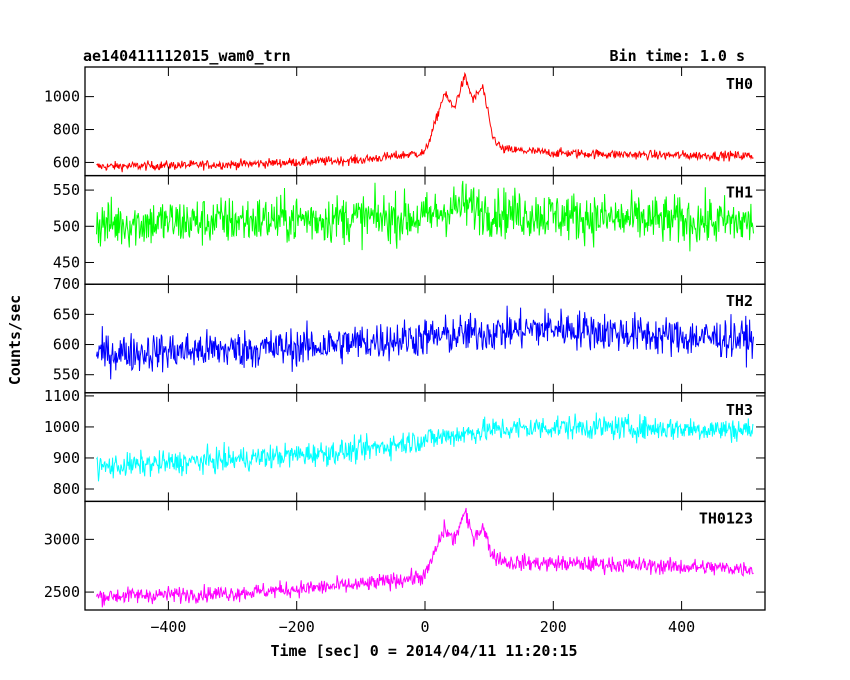  I want to click on panel-th0123: 2500 3000 TH0123, so click(405, 555).